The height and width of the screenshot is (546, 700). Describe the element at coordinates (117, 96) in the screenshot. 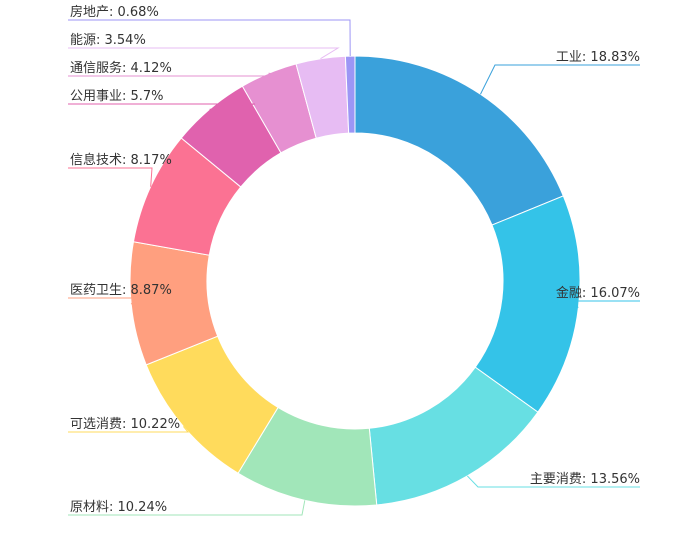

I see `slice-label-8: 公用事业: 5.7%` at that location.